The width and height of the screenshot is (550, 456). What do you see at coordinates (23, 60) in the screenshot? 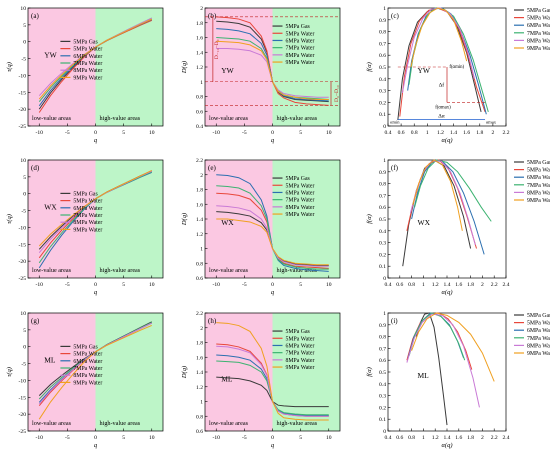
I see `y-tick-label: -5` at bounding box center [23, 60].